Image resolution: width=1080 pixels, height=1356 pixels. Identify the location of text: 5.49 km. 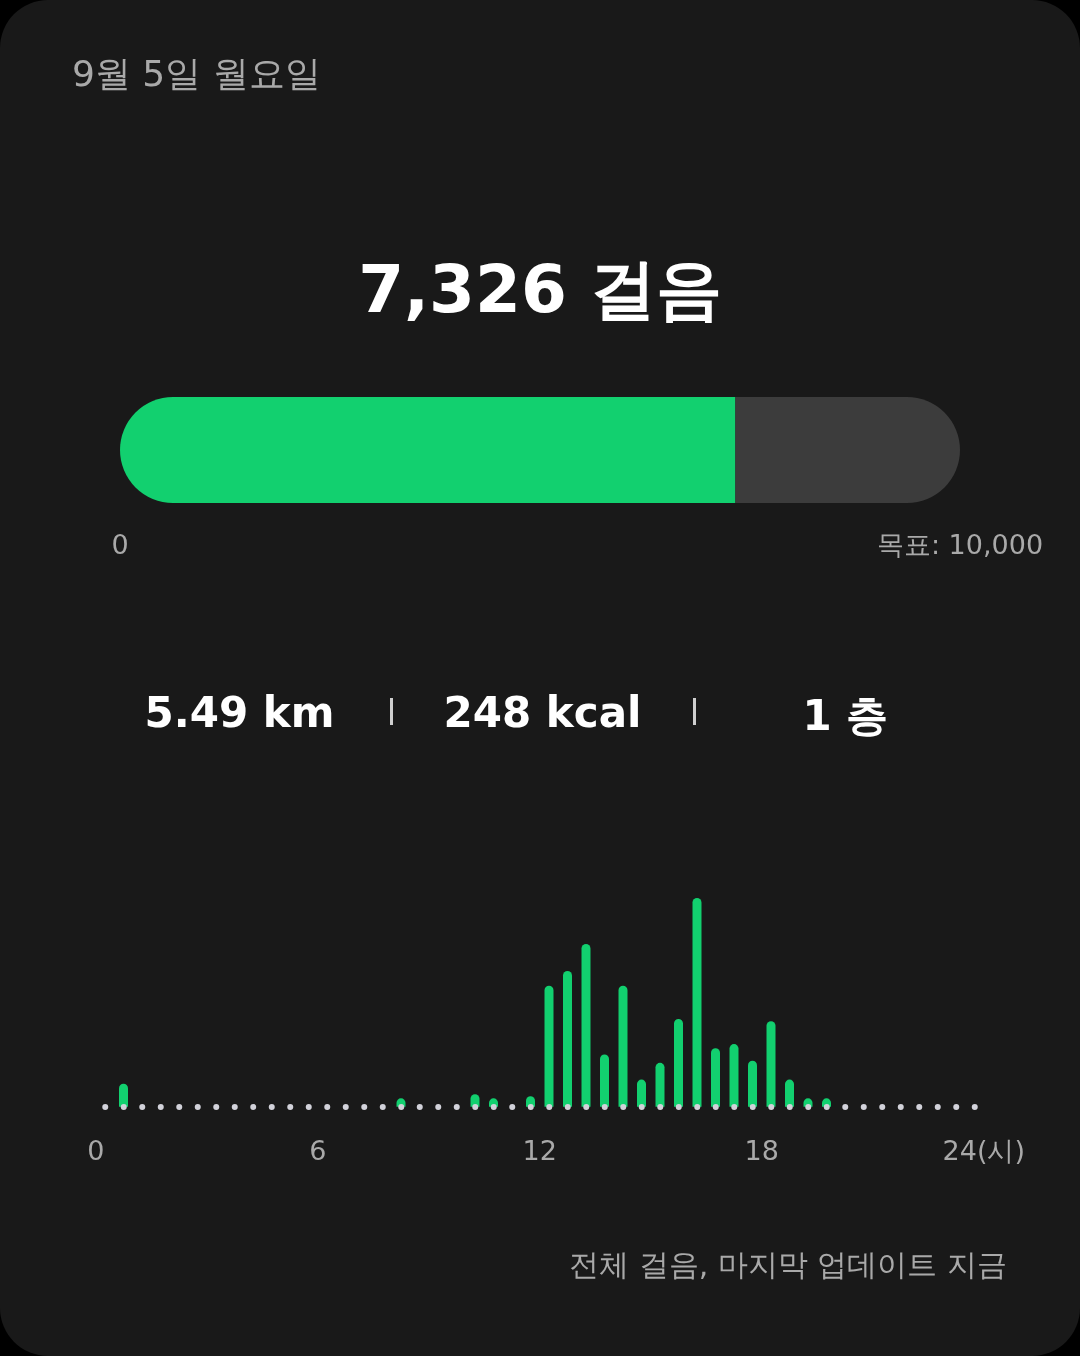
(239, 712).